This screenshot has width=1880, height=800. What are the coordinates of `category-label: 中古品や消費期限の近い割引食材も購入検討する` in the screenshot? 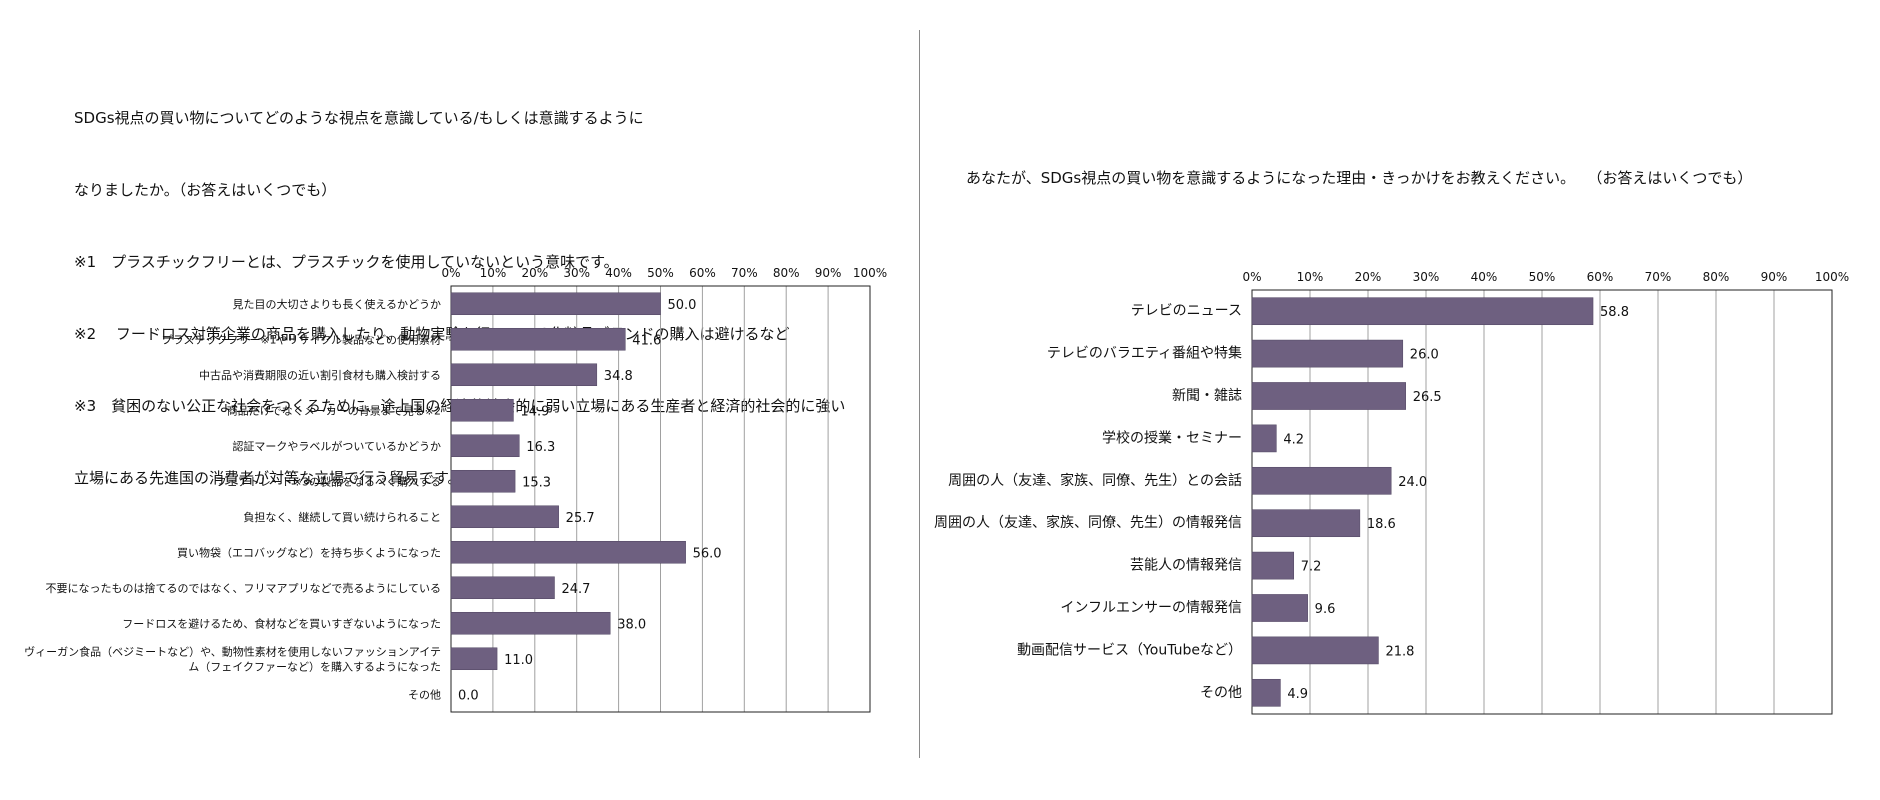 It's located at (320, 375).